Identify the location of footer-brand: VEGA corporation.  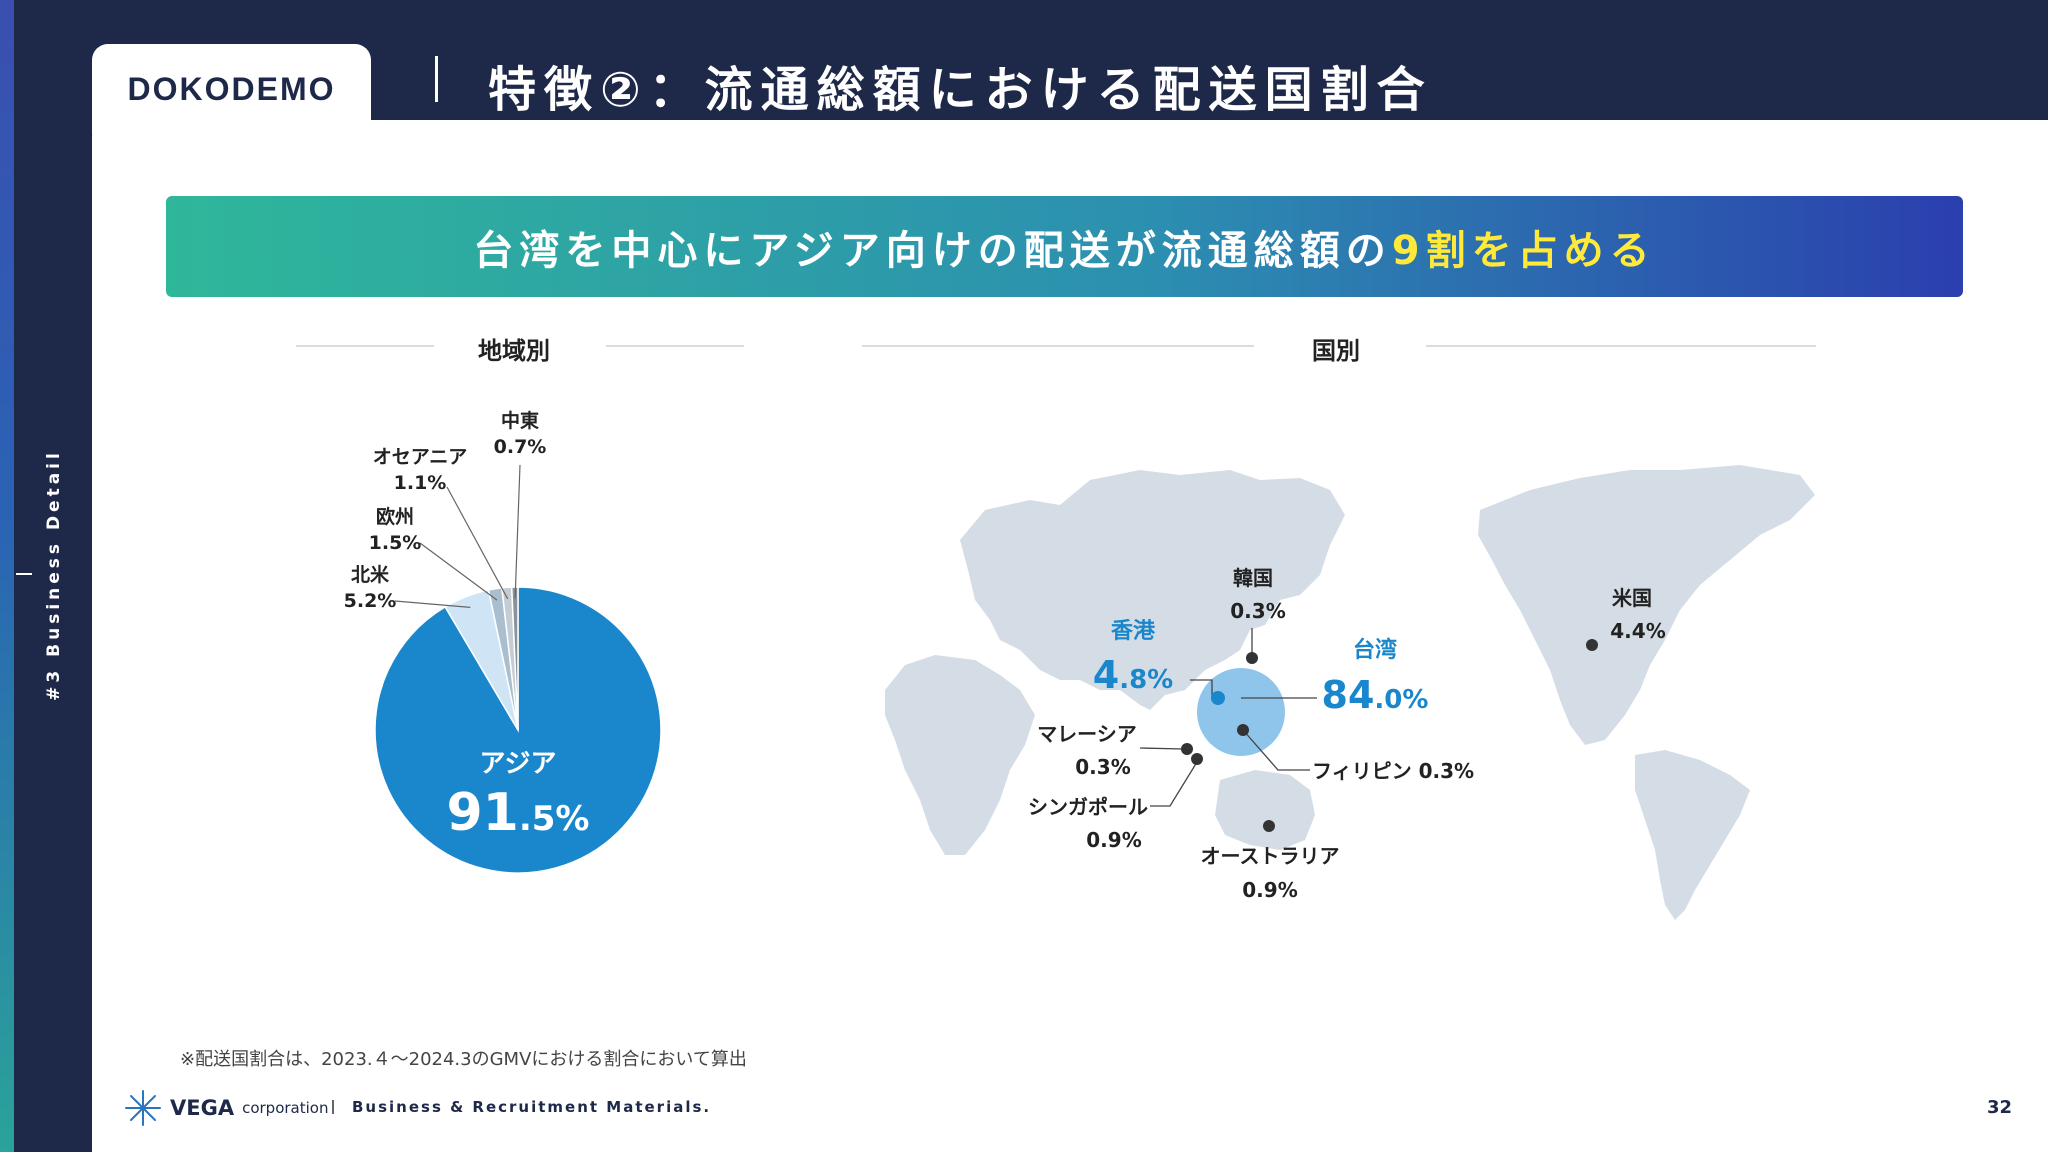
(226, 1108).